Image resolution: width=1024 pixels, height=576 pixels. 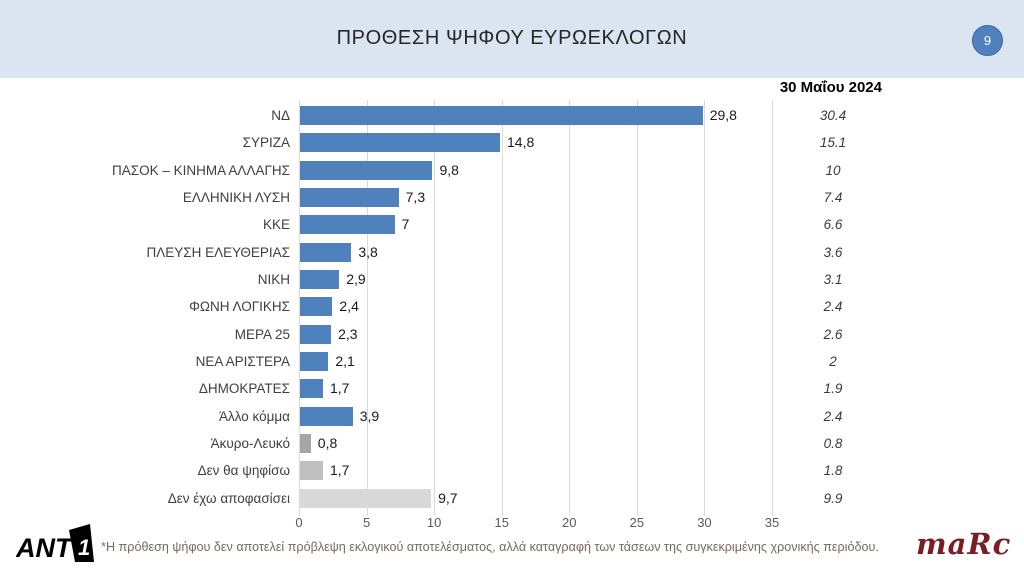 What do you see at coordinates (244, 389) in the screenshot?
I see `category-label: ΔΗΜΟΚΡΑΤΕΣ` at bounding box center [244, 389].